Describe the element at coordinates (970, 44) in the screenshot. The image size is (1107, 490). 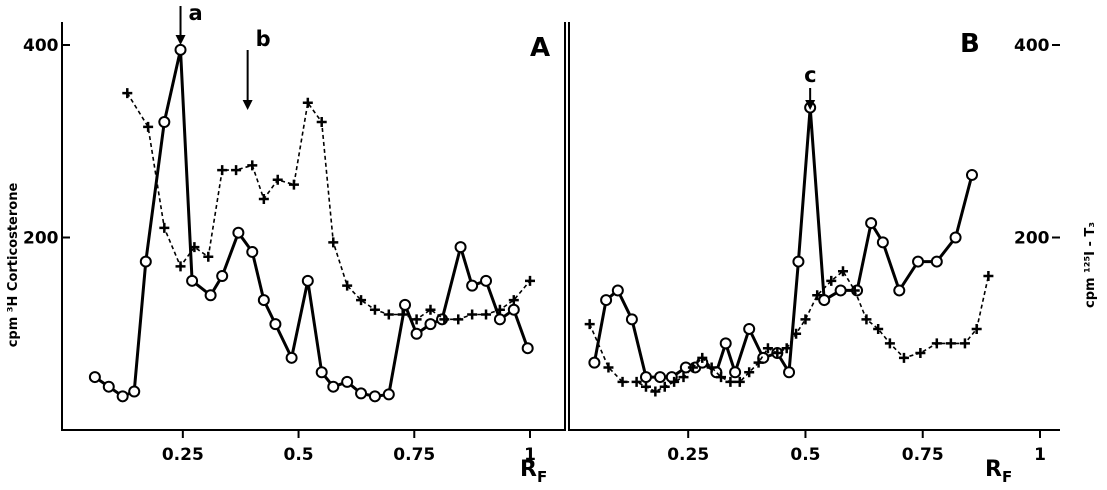
I see `panel-b-label: B` at that location.